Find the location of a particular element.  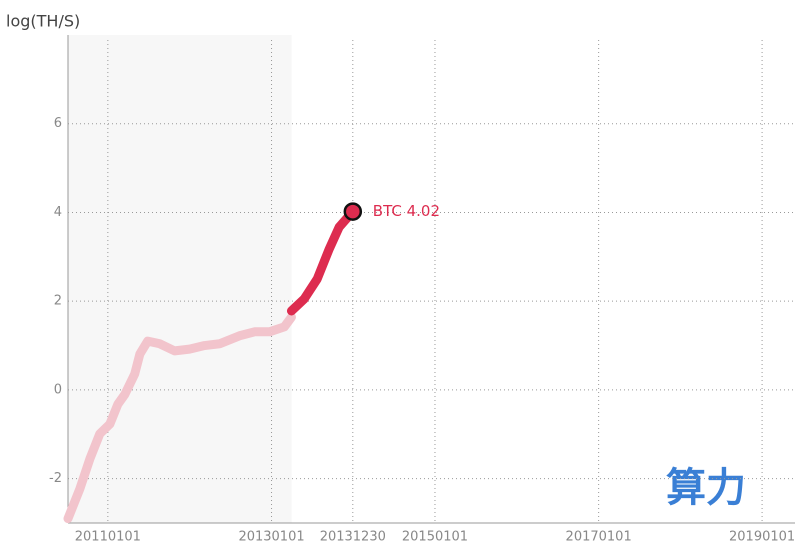

watermark: 算力 is located at coordinates (706, 488).